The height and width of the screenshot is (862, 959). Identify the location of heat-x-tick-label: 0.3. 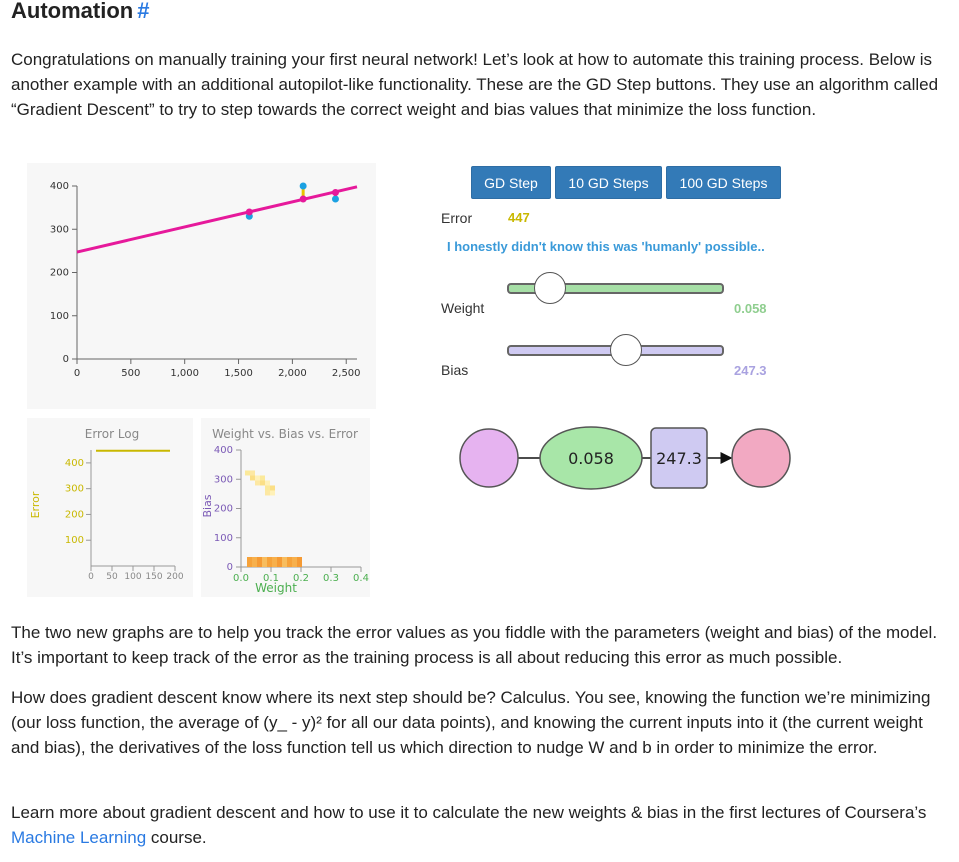
(331, 578).